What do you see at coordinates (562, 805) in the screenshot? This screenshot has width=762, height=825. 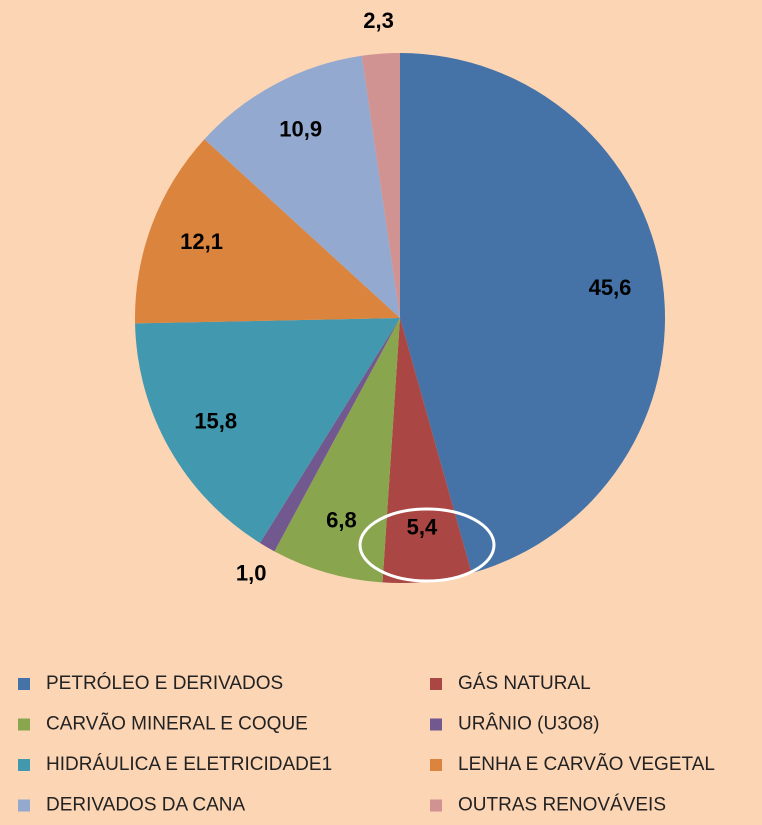 I see `legend-label: OUTRAS RENOVÁVEIS` at bounding box center [562, 805].